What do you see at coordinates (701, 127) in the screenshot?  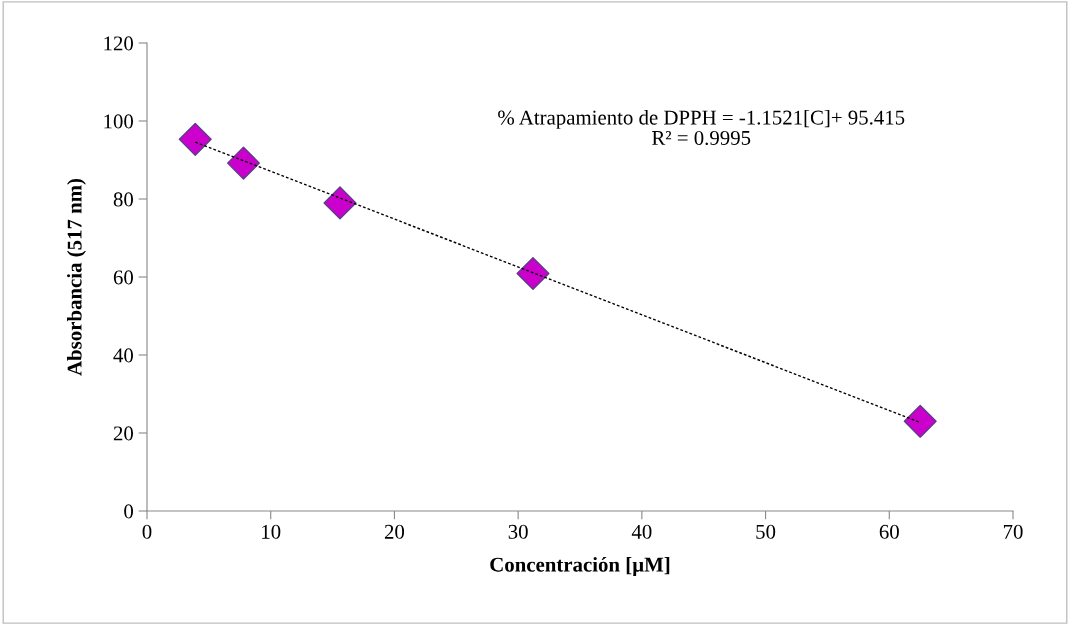 I see `annotation: % Atrapamiento de DPPH = -1.1521[C]+ 95.415 R² = 0.9995` at bounding box center [701, 127].